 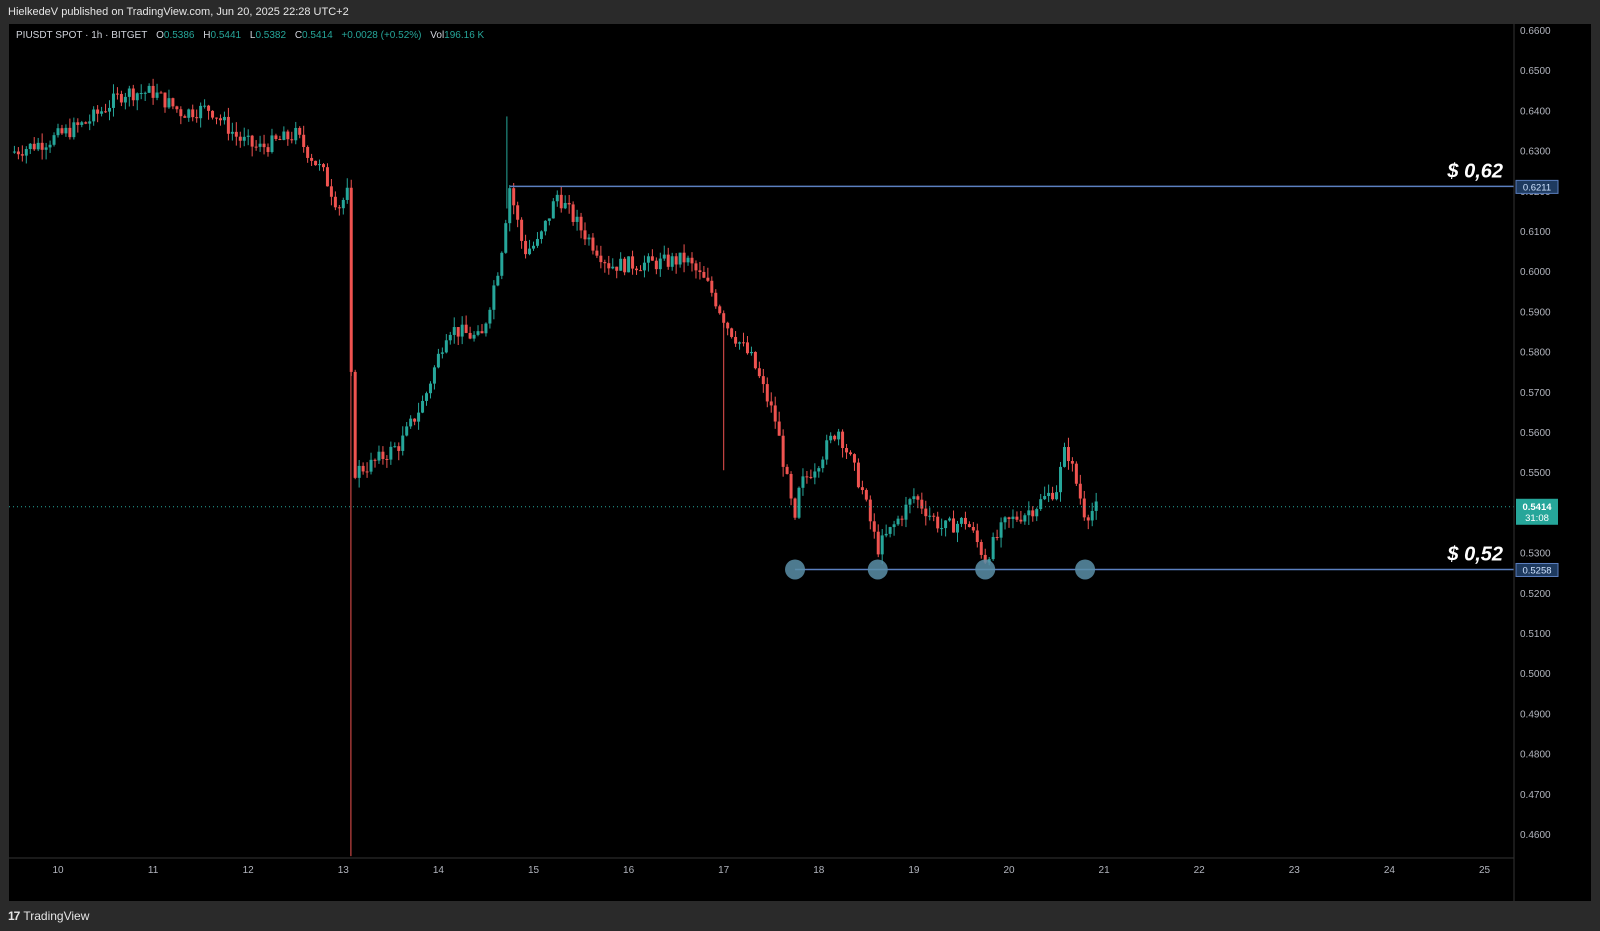 What do you see at coordinates (1474, 554) in the screenshot?
I see `support-label: $ 0,52` at bounding box center [1474, 554].